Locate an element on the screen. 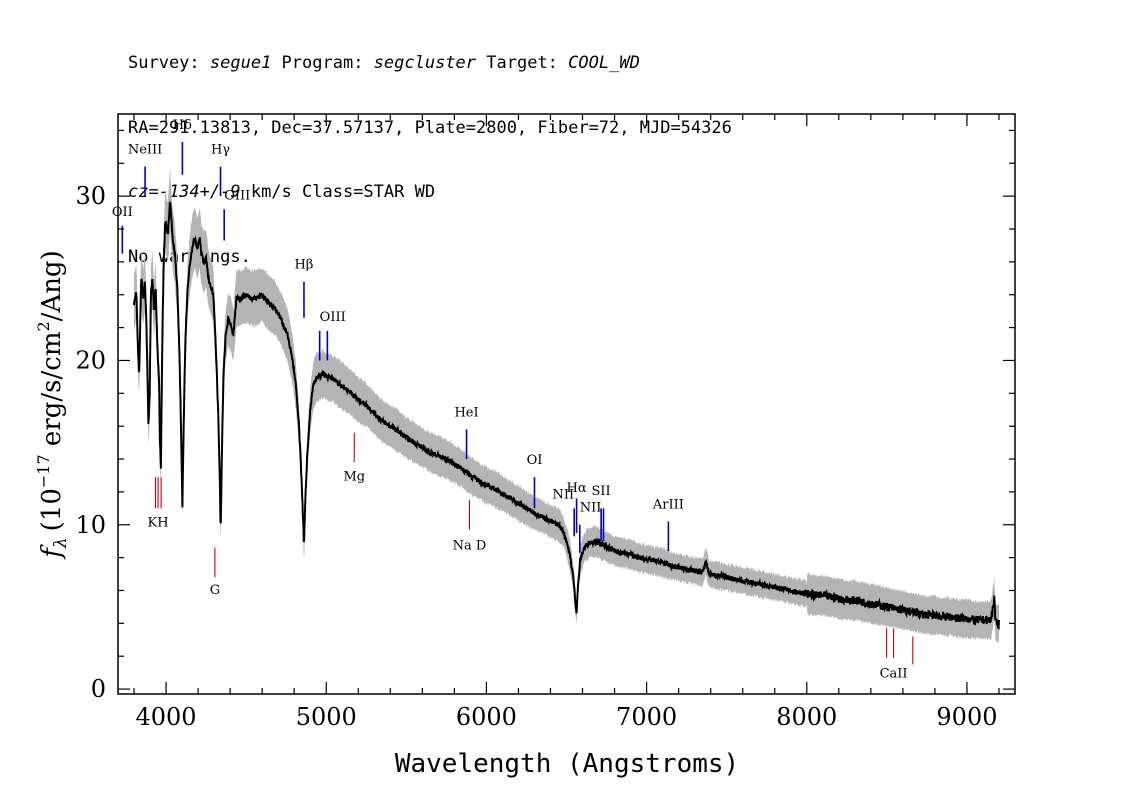 The width and height of the screenshot is (1134, 810). line-label: Hδ is located at coordinates (182, 125).